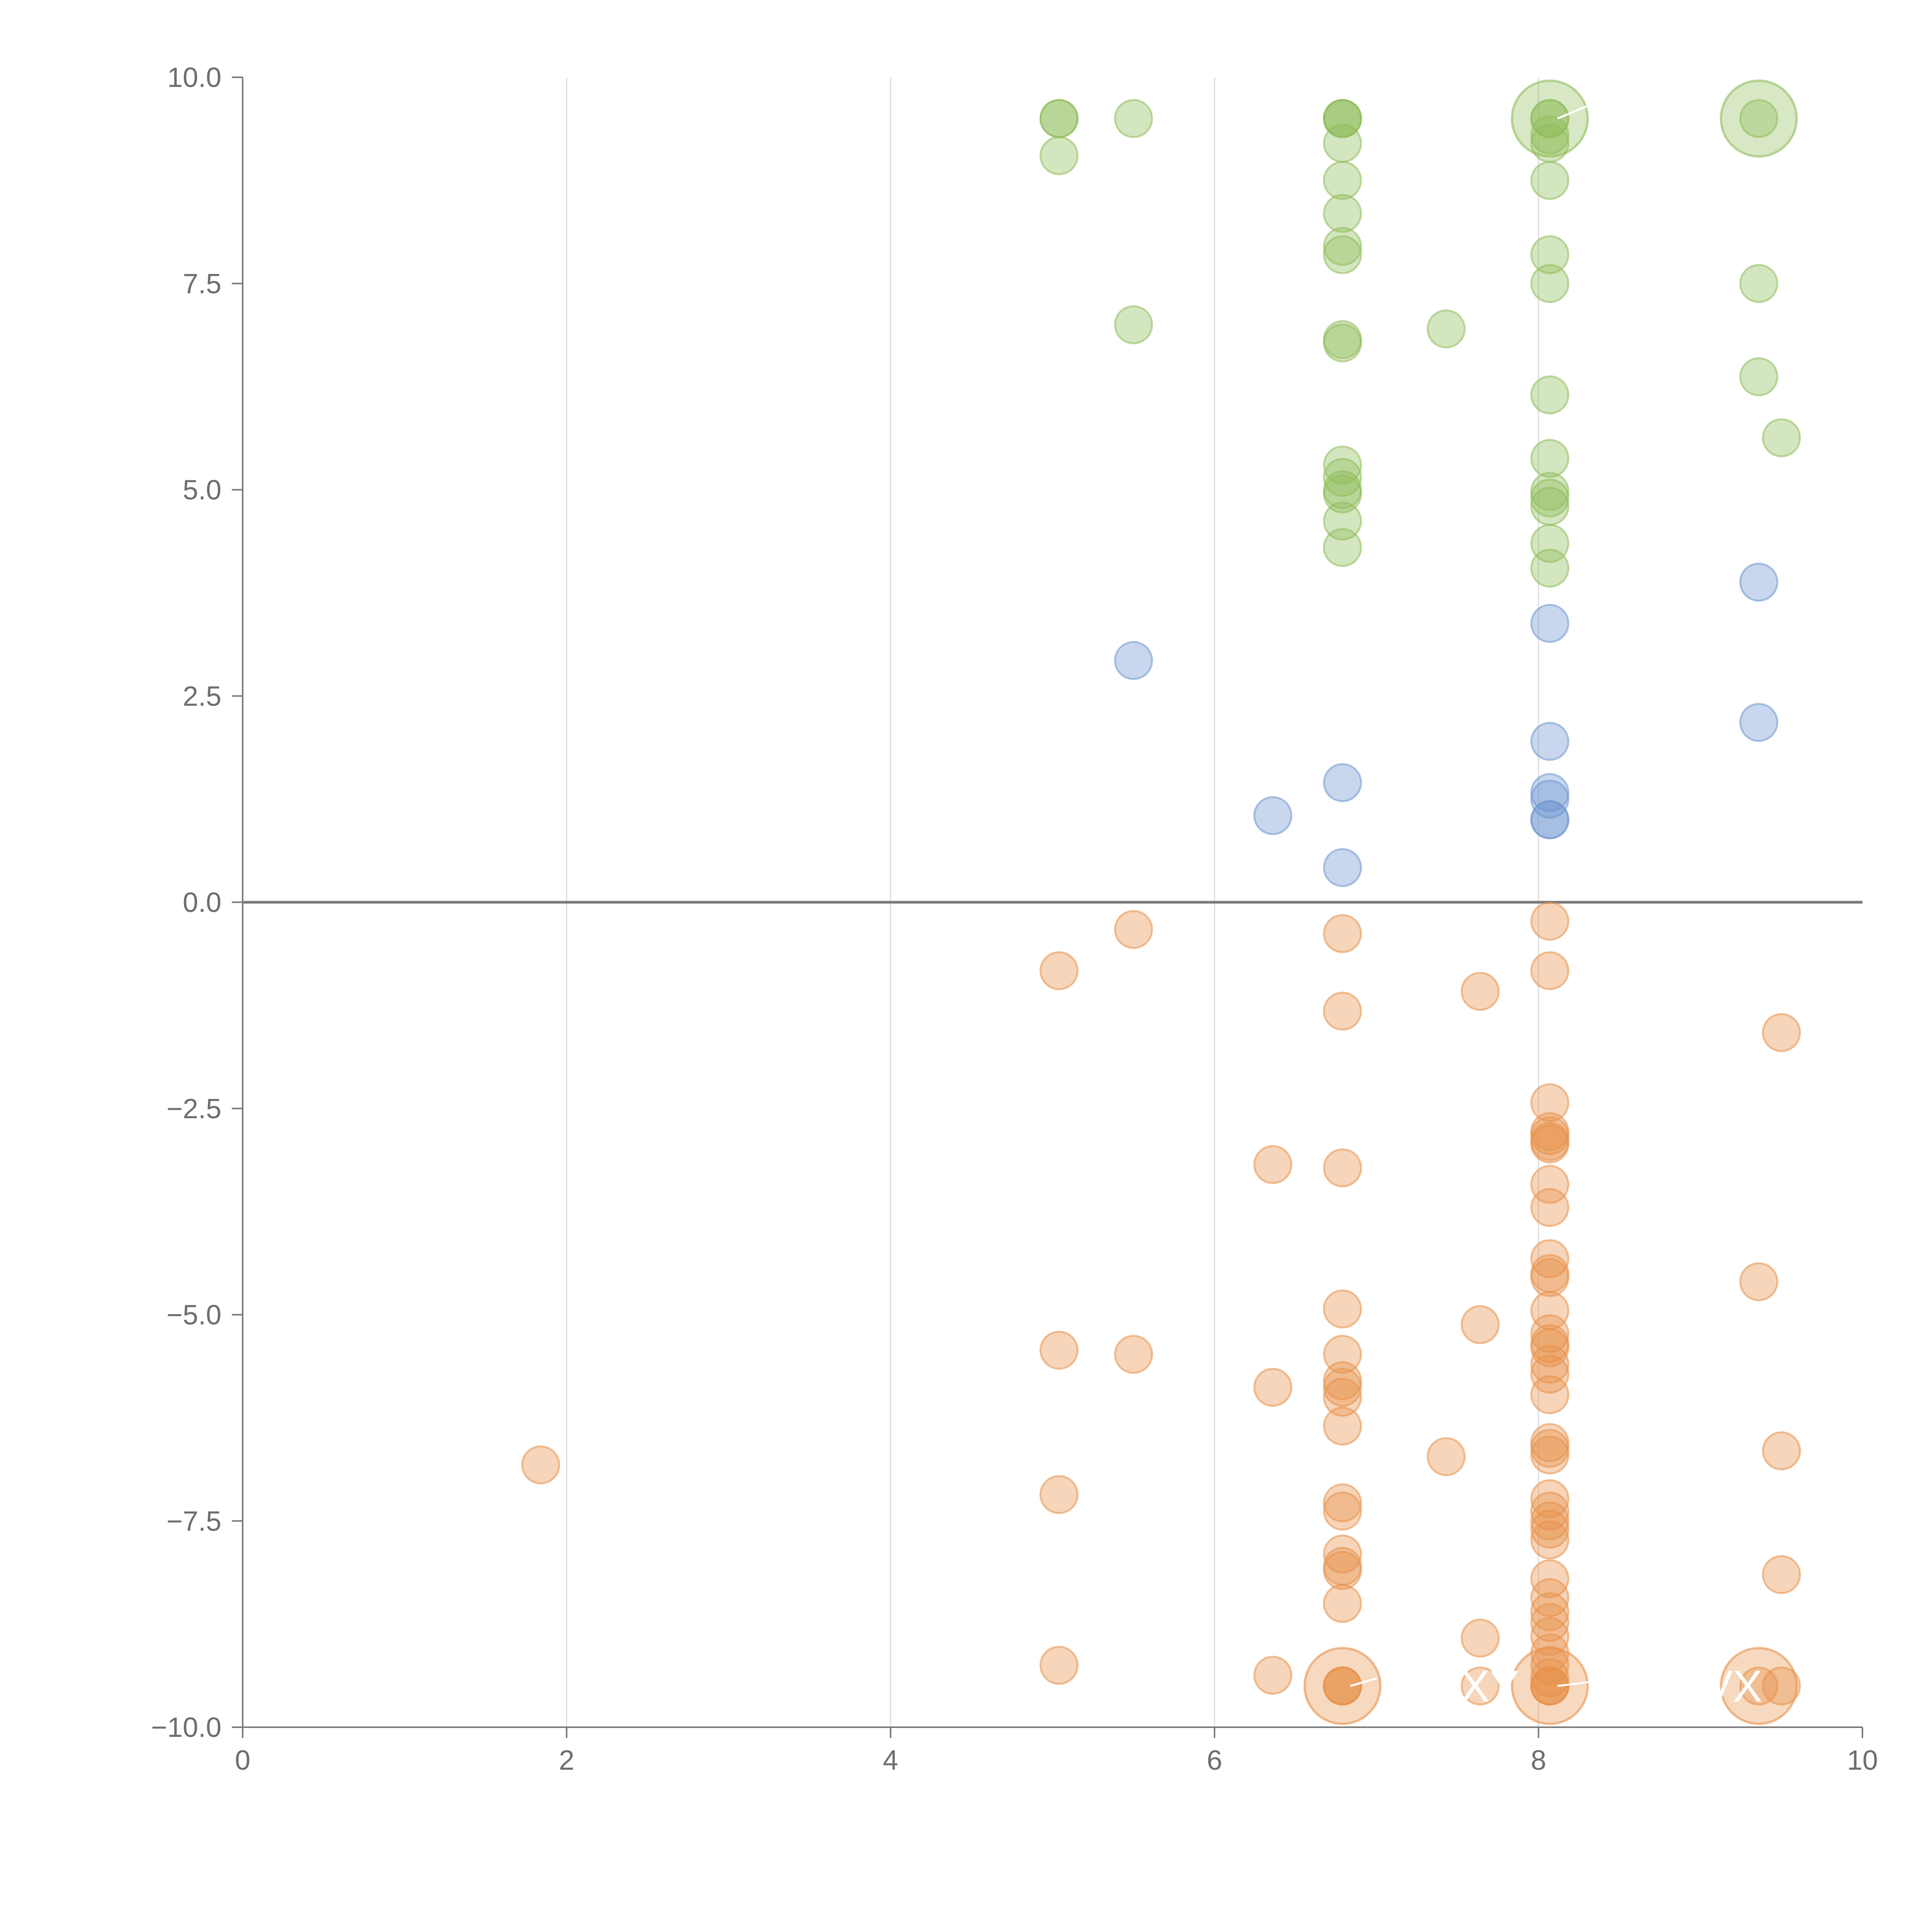 The image size is (1932, 1932). What do you see at coordinates (202, 903) in the screenshot?
I see `y-tick-label: 0.0` at bounding box center [202, 903].